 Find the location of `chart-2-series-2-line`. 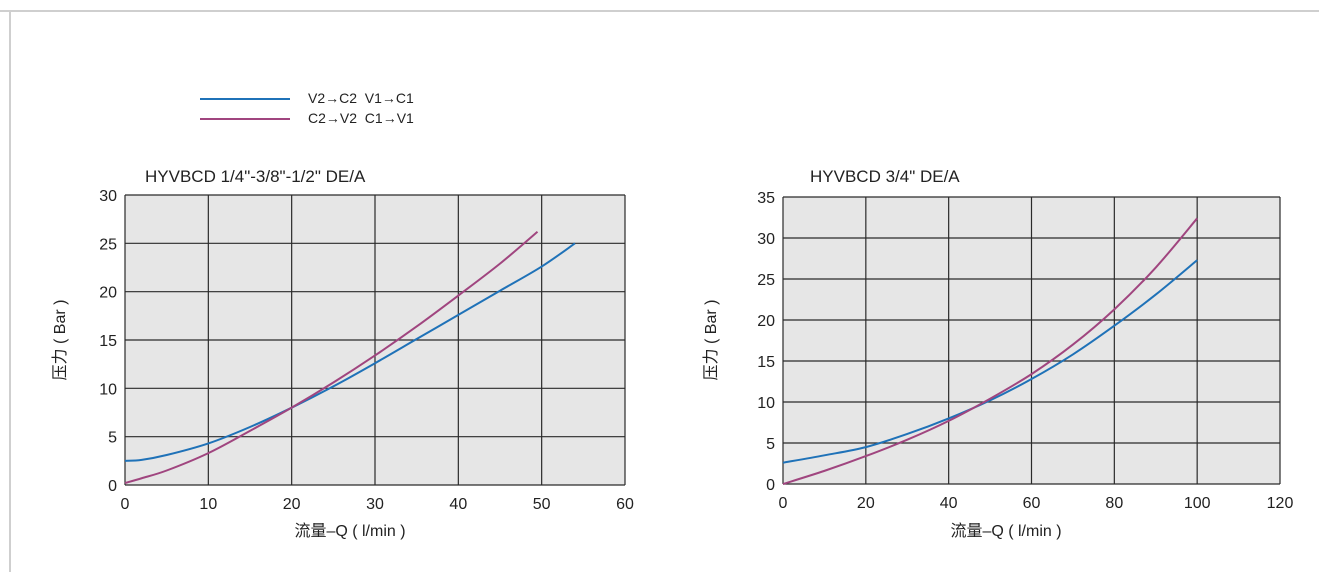

chart-2-series-2-line is located at coordinates (990, 351).